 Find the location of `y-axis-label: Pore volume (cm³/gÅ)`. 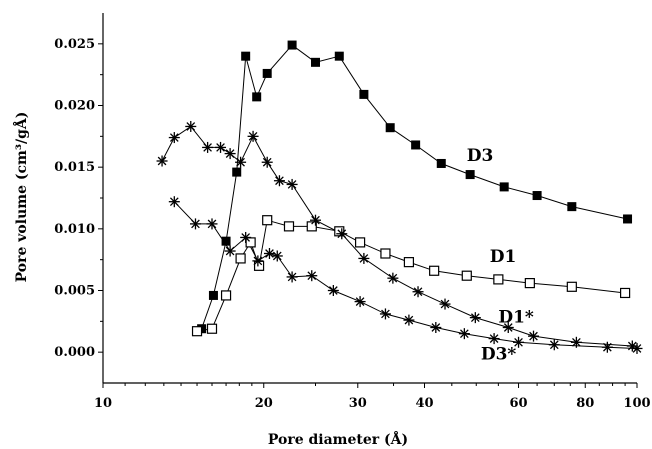

y-axis-label: Pore volume (cm³/gÅ) is located at coordinates (21, 197).